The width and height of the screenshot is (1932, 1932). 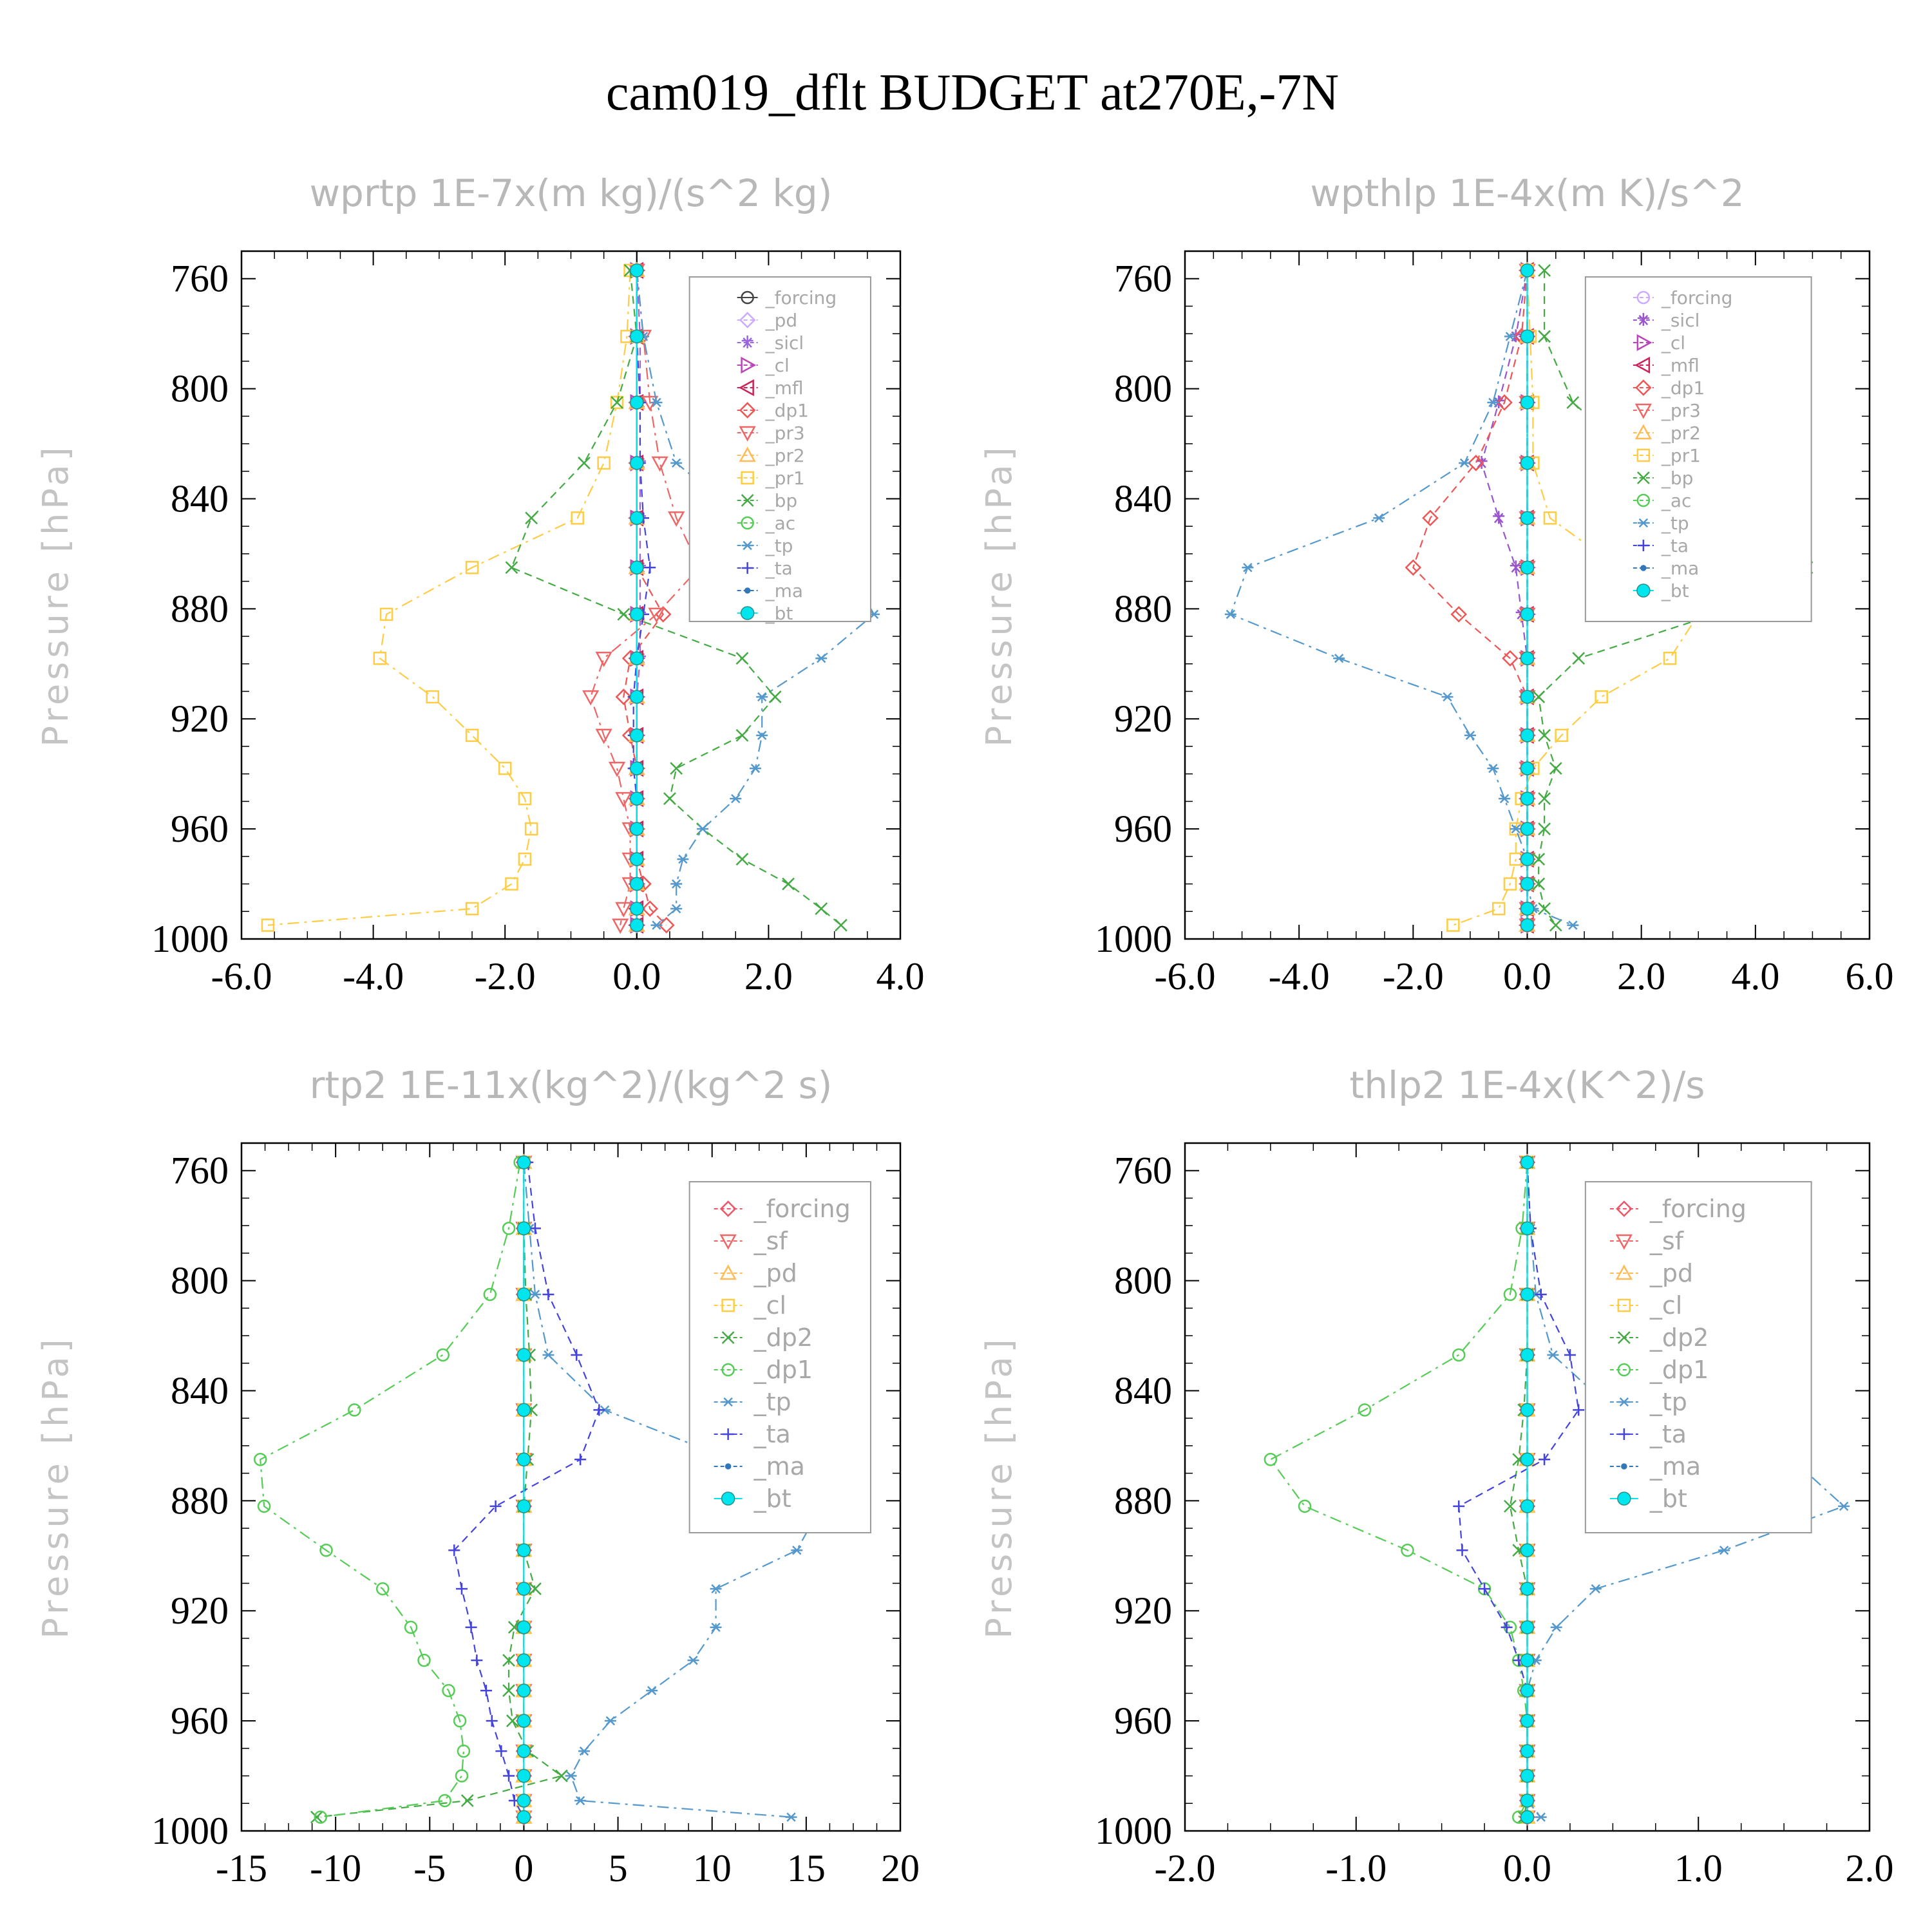 What do you see at coordinates (771, 343) in the screenshot?
I see `legend-entry: _sicl` at bounding box center [771, 343].